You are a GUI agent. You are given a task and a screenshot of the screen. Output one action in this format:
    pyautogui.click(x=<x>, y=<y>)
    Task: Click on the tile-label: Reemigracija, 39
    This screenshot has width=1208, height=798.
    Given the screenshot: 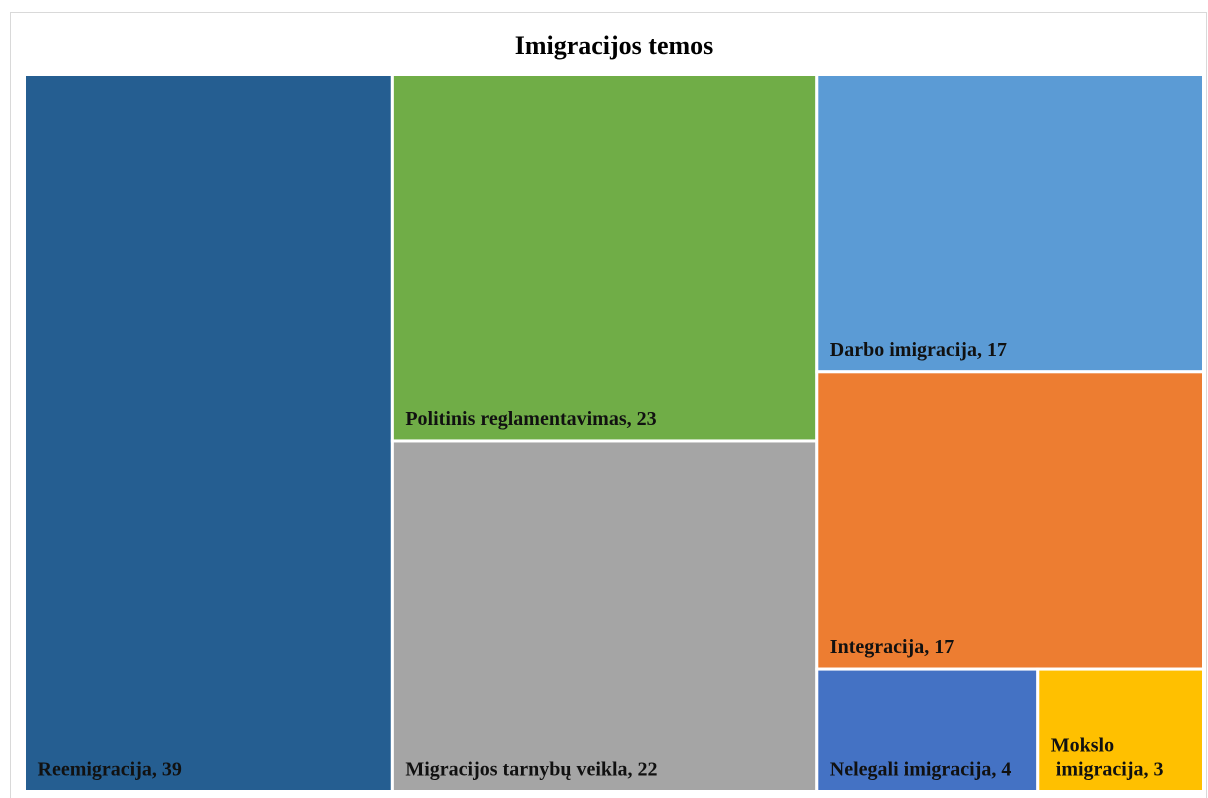 What is the action you would take?
    pyautogui.click(x=110, y=770)
    